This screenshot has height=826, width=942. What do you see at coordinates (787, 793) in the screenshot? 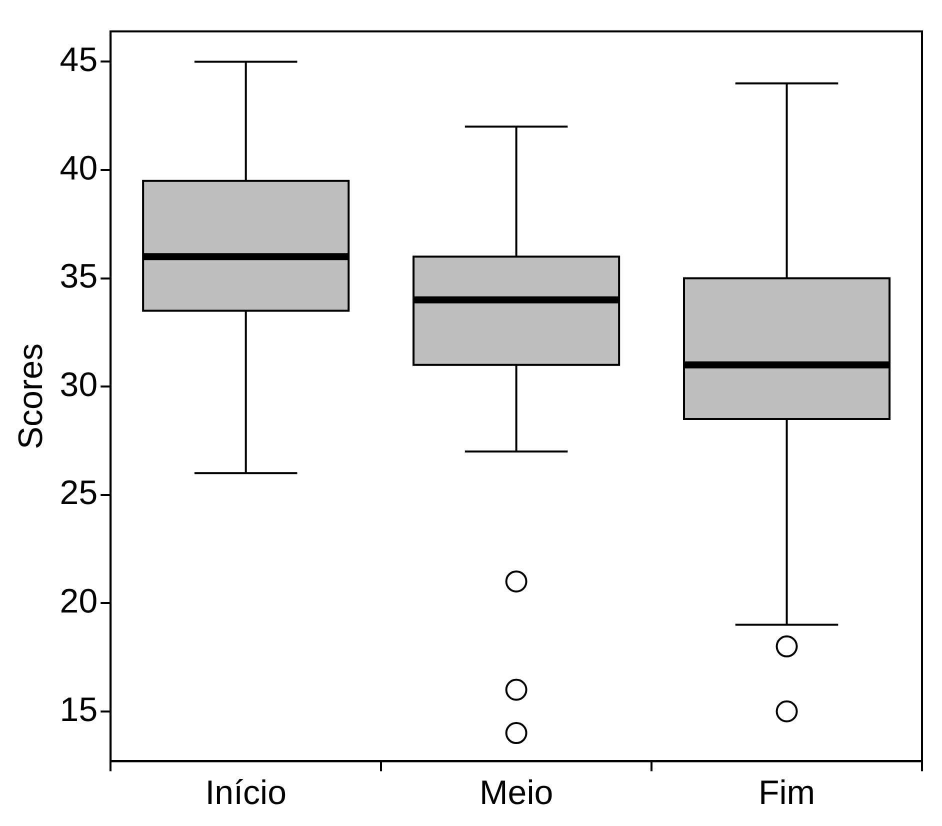
I see `x-tick-label: Fim` at bounding box center [787, 793].